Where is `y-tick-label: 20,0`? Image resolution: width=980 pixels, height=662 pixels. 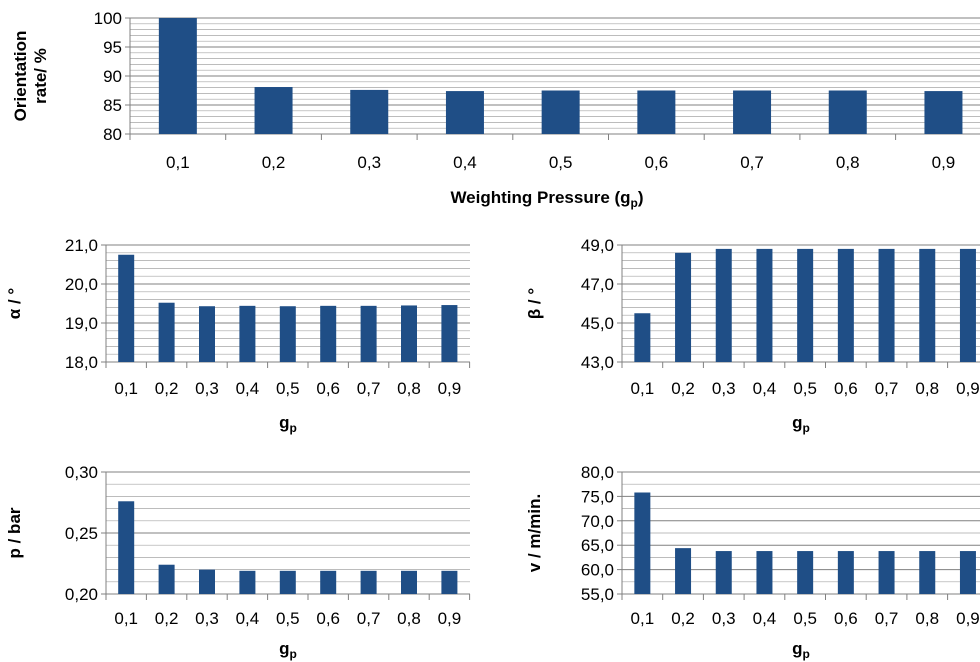
y-tick-label: 20,0 is located at coordinates (81, 284).